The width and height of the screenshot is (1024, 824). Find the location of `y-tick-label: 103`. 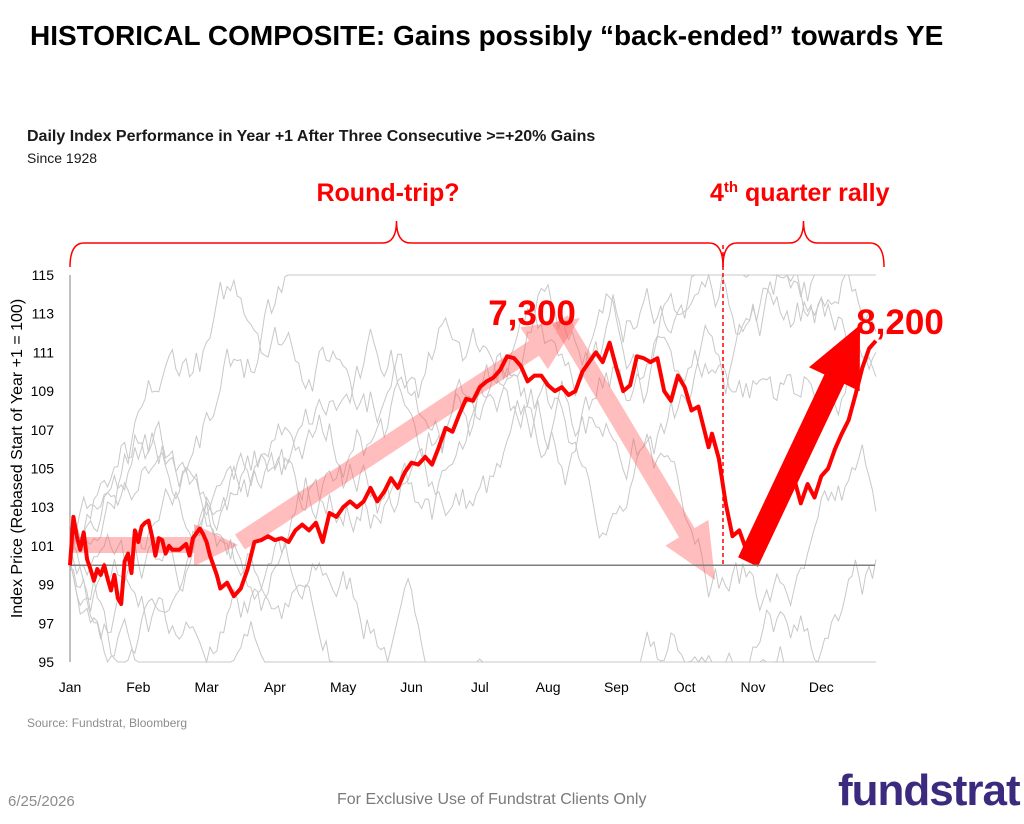

y-tick-label: 103 is located at coordinates (43, 507).